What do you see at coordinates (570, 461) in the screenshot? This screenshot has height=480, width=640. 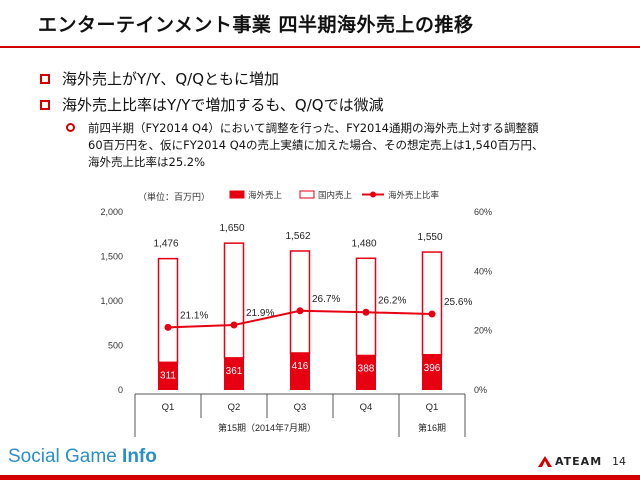 I see `ateam-brand: ATEAM` at bounding box center [570, 461].